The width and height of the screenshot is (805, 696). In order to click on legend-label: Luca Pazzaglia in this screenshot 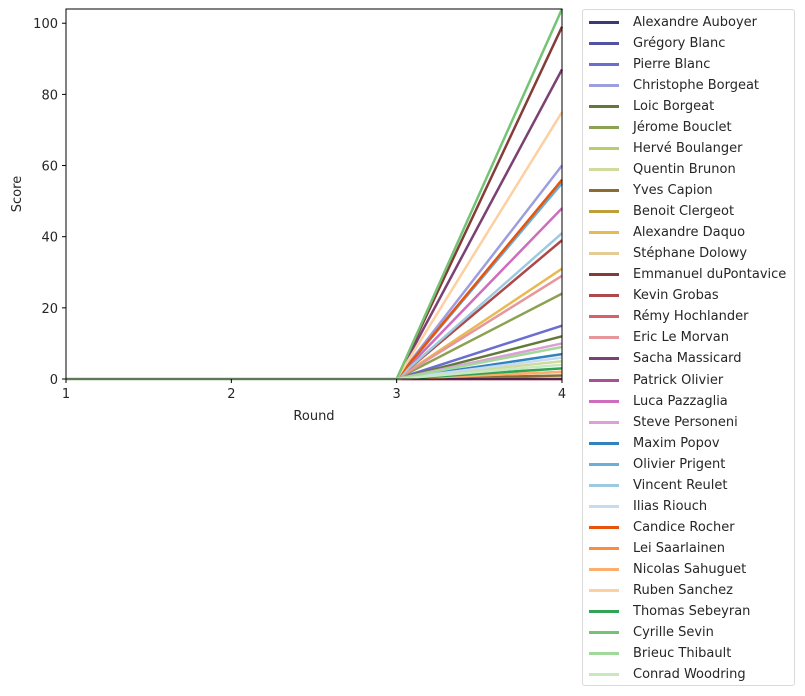, I will do `click(680, 401)`.